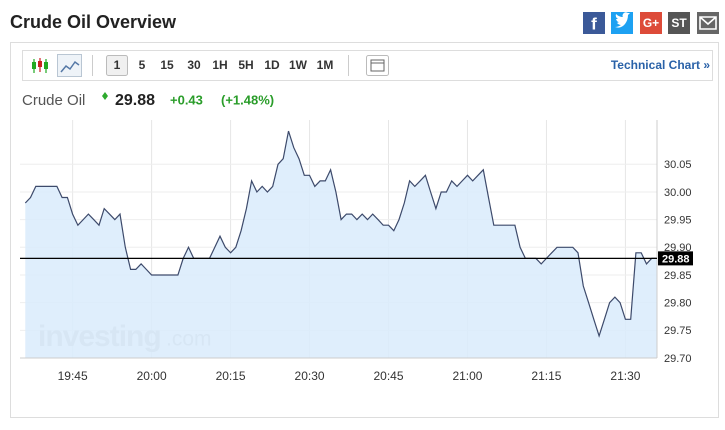 The image size is (725, 430). Describe the element at coordinates (325, 65) in the screenshot. I see `interval-button: 1M` at that location.